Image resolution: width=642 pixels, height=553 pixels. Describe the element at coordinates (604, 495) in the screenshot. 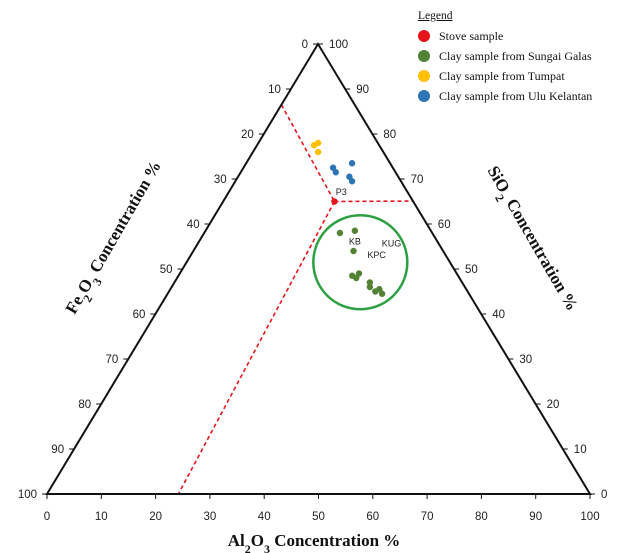

I see `right-tick-label: 0` at that location.